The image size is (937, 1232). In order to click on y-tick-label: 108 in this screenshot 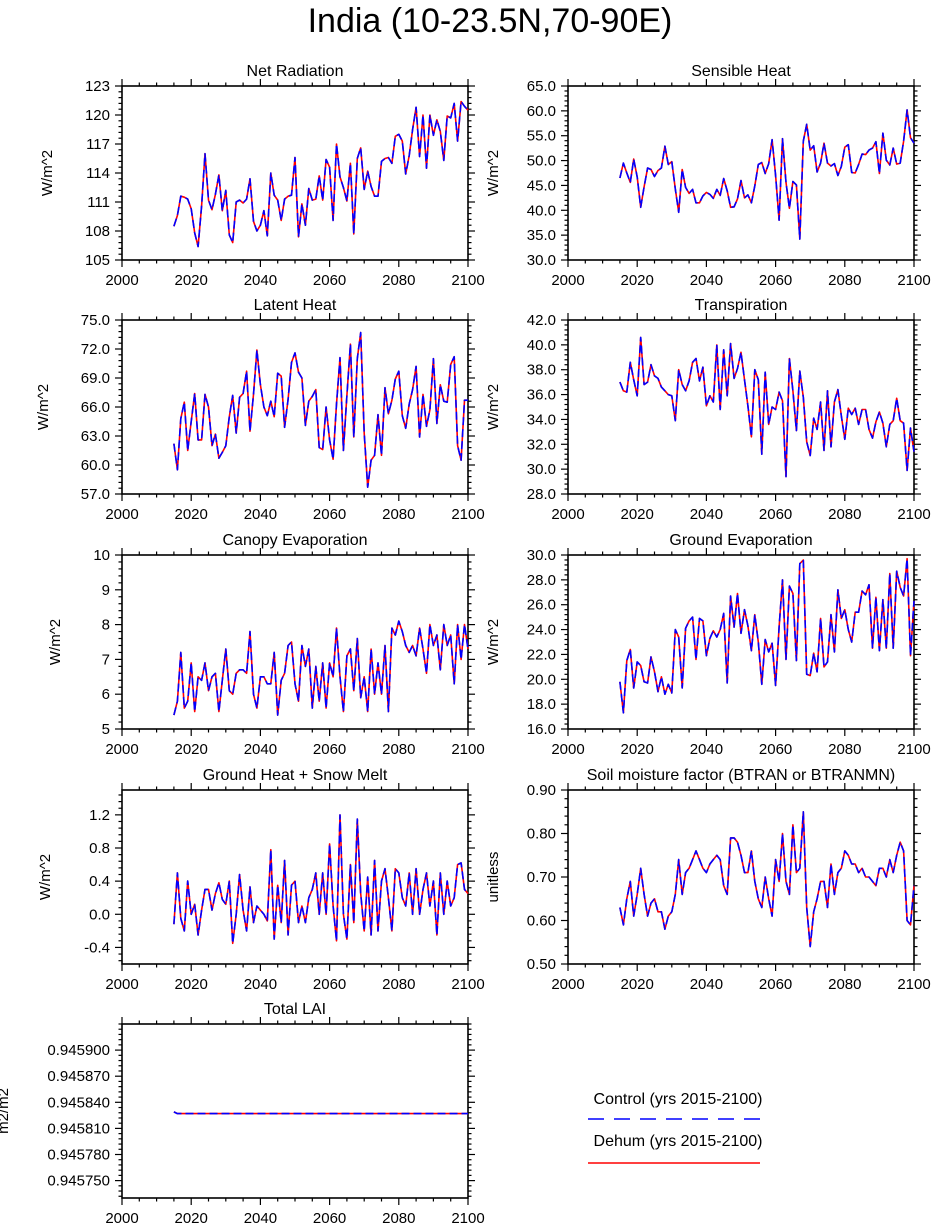, I will do `click(97, 231)`.